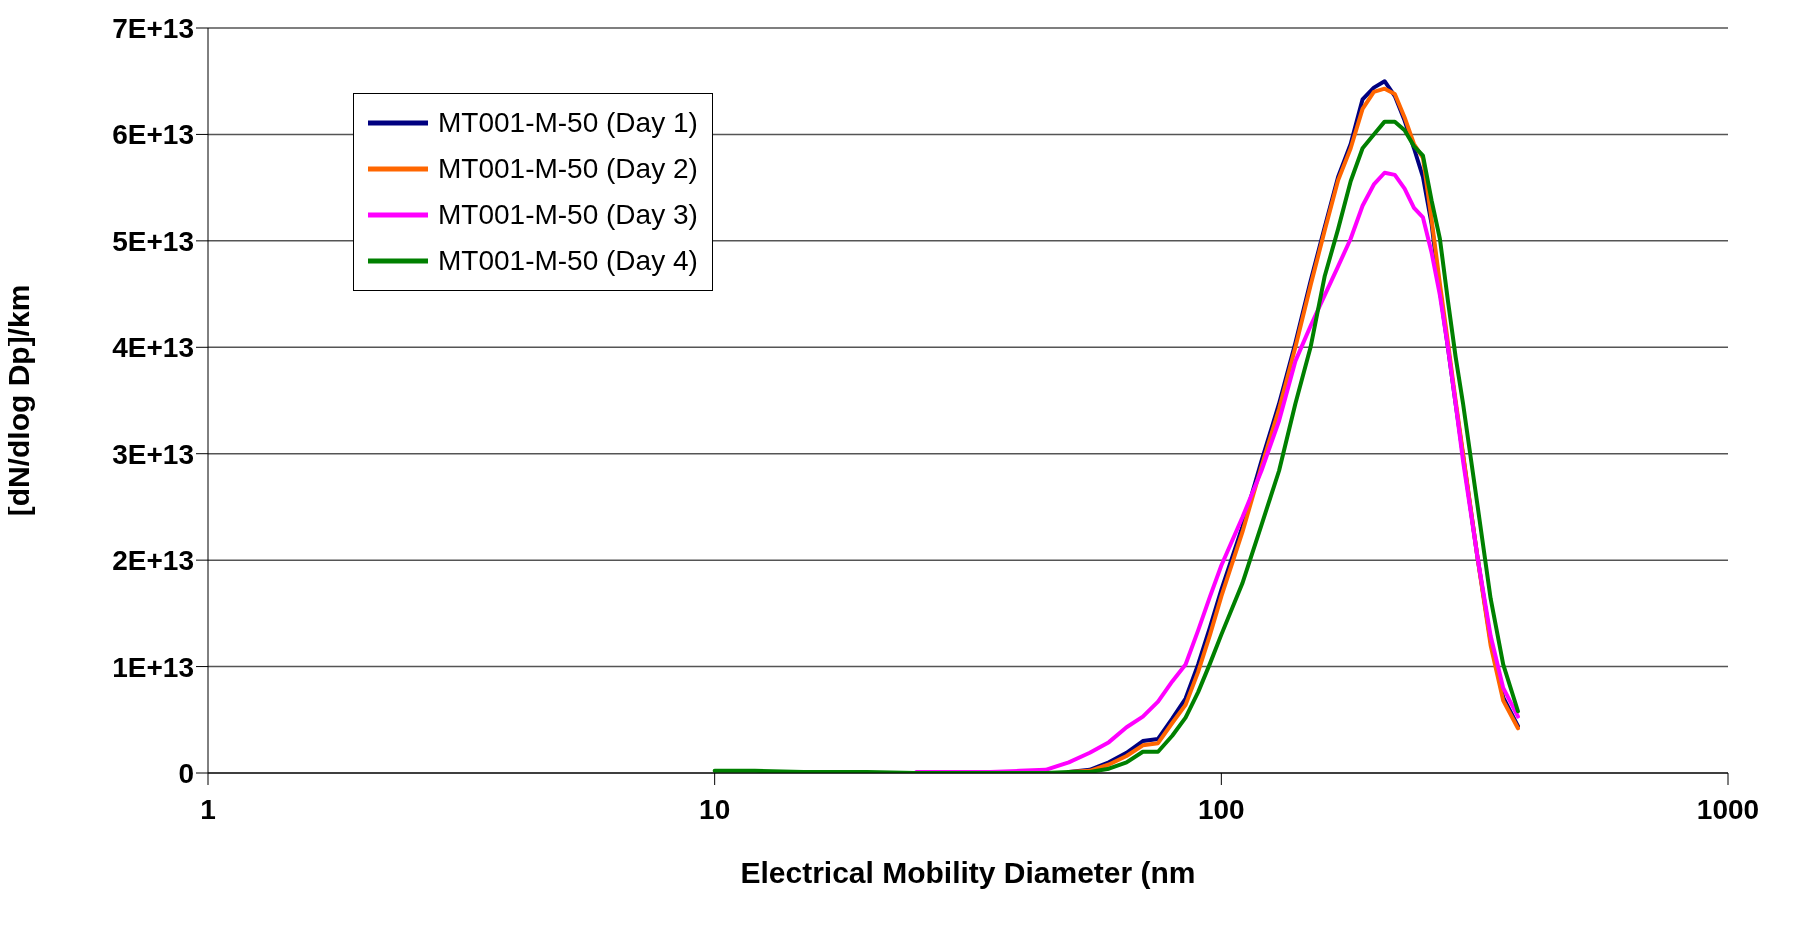 This screenshot has width=1793, height=928. Describe the element at coordinates (153, 454) in the screenshot. I see `y-tick-label: 3E+13` at that location.